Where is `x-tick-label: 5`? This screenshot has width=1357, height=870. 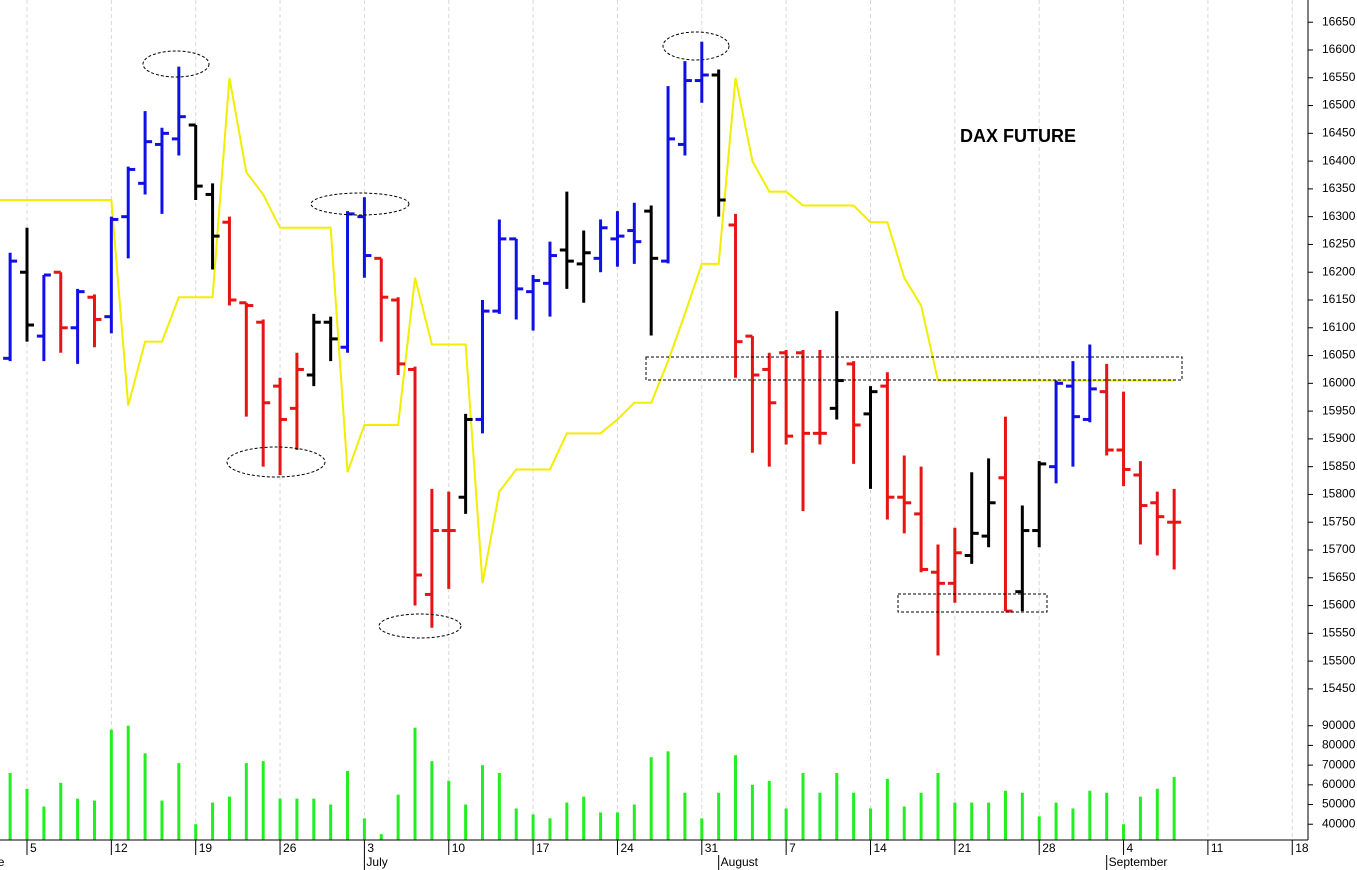
x-tick-label: 5 is located at coordinates (33, 848).